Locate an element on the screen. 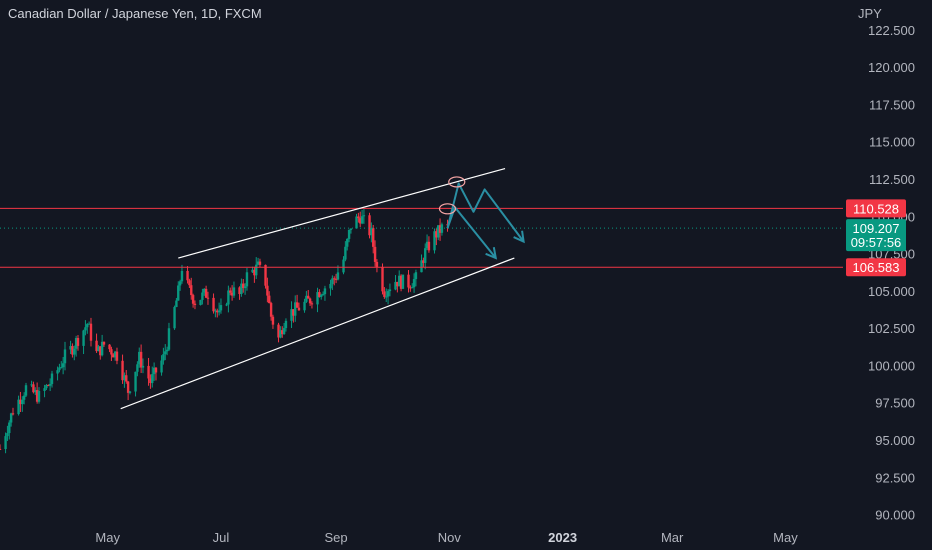 This screenshot has width=932, height=550. current-price-label: 109.207 is located at coordinates (876, 228).